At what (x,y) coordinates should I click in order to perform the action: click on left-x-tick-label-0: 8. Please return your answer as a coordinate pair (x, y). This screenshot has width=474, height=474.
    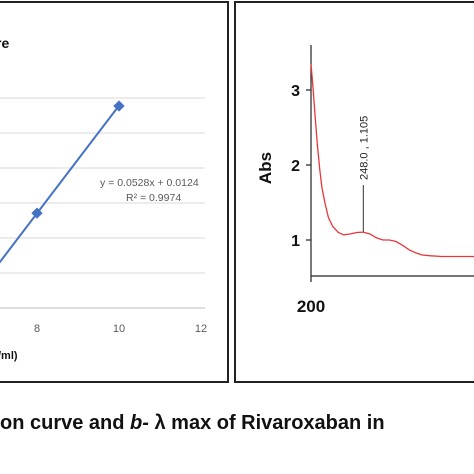
    Looking at the image, I should click on (37, 329).